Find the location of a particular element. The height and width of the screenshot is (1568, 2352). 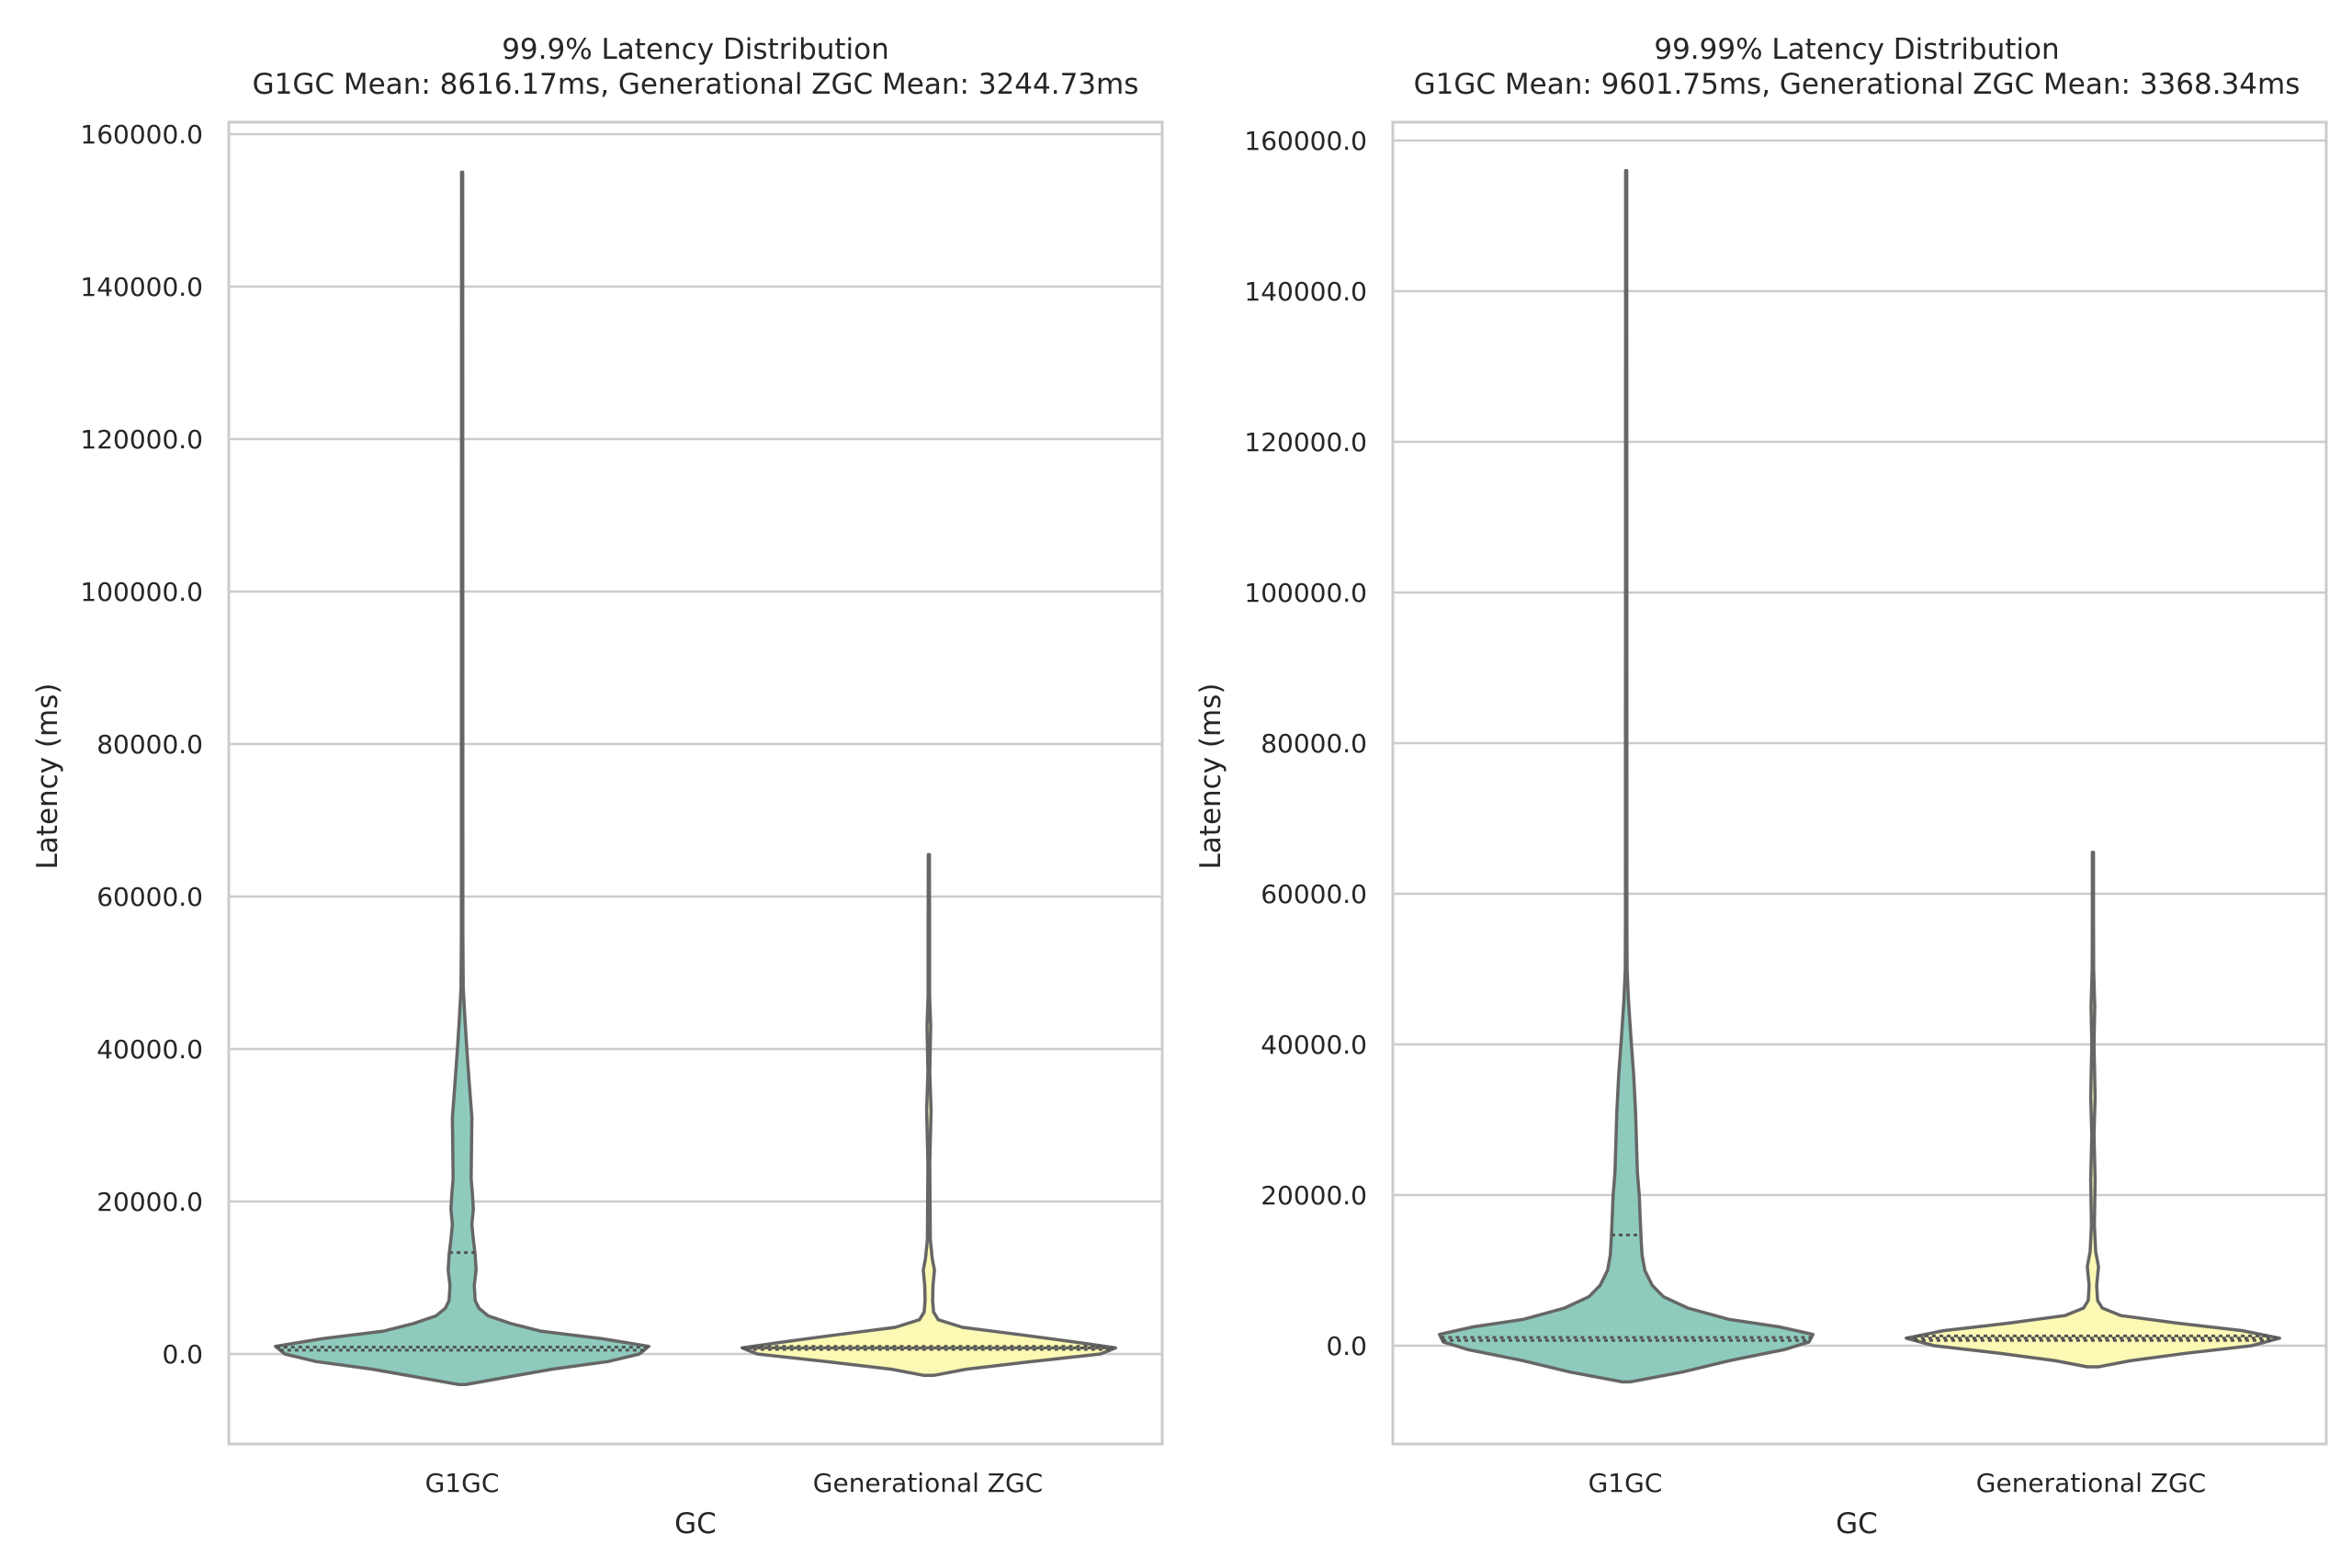

panel-99-99-x-axis-label: GC is located at coordinates (1857, 1523).